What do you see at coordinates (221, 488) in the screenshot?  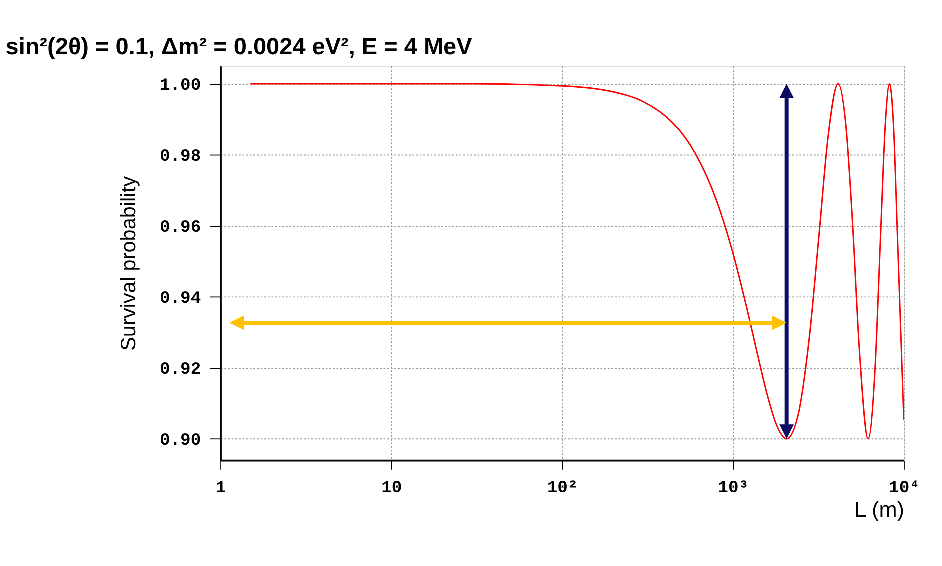 I see `x-tick-label: 1` at bounding box center [221, 488].